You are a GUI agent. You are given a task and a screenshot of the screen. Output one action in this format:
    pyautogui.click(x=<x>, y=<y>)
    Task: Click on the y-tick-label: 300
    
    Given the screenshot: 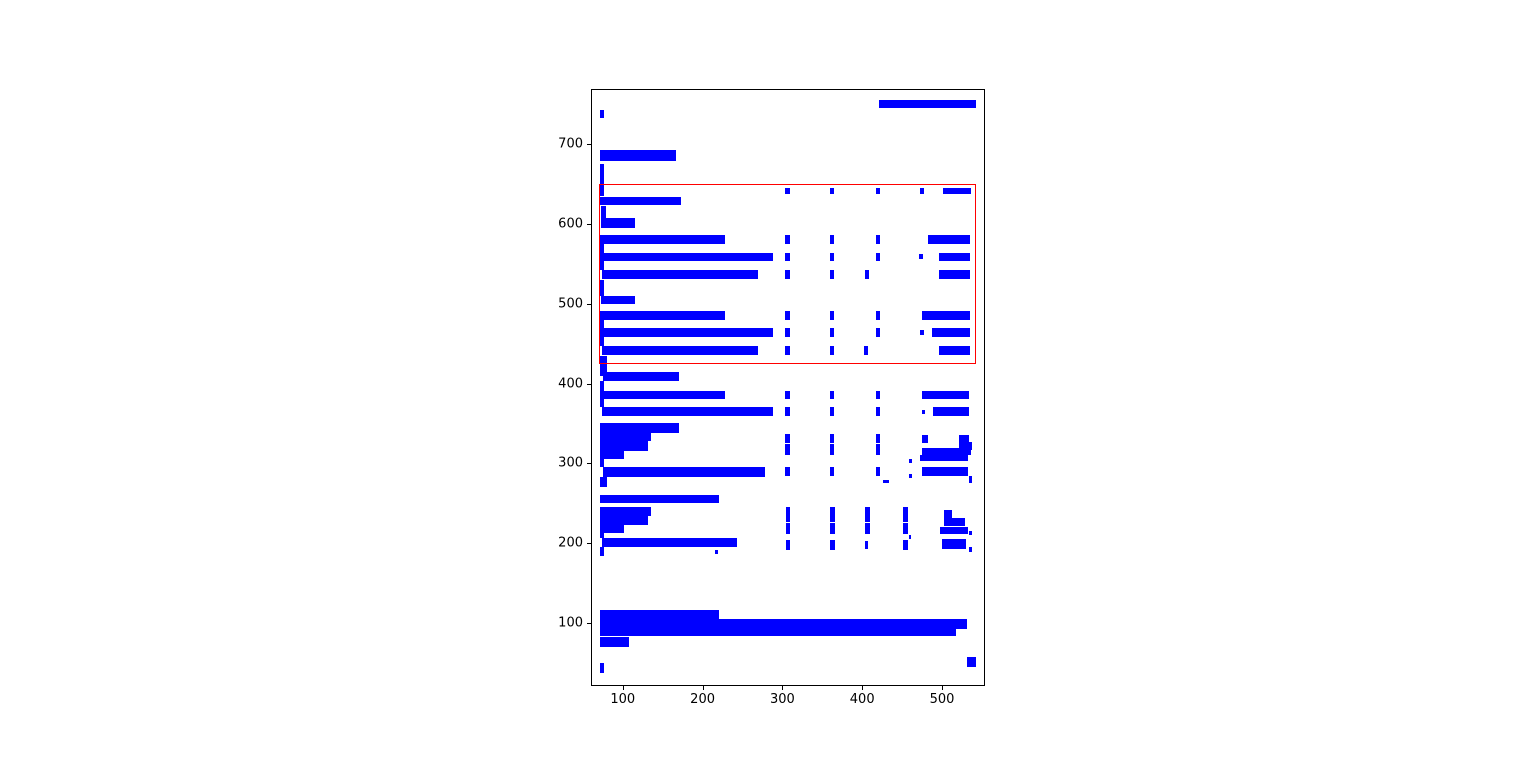 What is the action you would take?
    pyautogui.click(x=570, y=463)
    